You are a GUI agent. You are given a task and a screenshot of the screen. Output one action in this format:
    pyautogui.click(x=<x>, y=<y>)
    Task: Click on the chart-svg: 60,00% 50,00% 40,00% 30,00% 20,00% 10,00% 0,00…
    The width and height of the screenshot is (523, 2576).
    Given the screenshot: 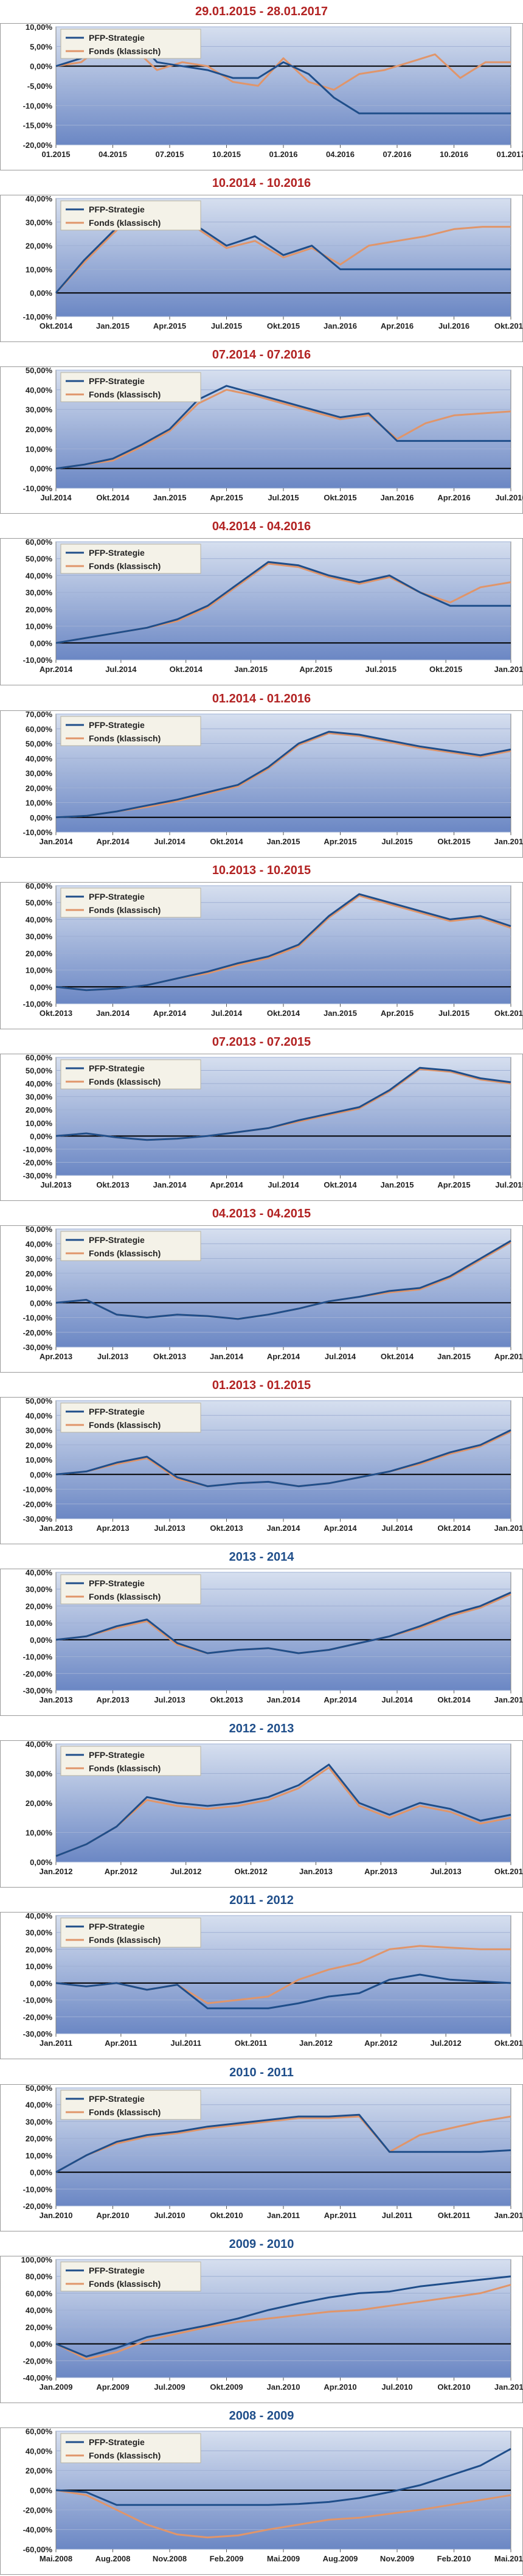 What is the action you would take?
    pyautogui.click(x=261, y=611)
    